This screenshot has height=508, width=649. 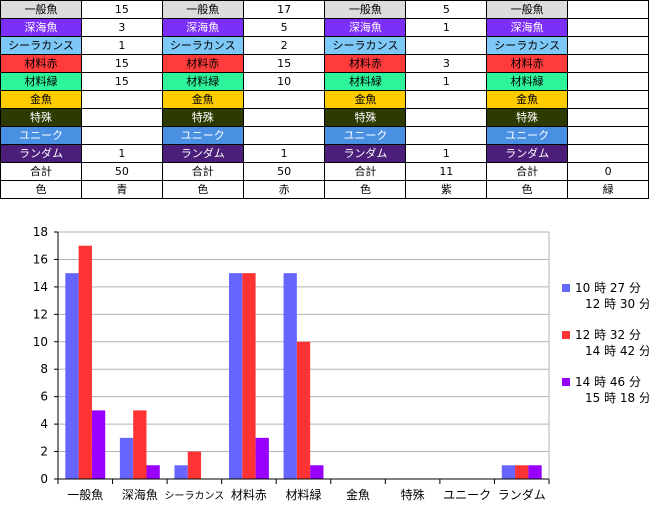 What do you see at coordinates (446, 189) in the screenshot?
I see `value-cell: 紫` at bounding box center [446, 189].